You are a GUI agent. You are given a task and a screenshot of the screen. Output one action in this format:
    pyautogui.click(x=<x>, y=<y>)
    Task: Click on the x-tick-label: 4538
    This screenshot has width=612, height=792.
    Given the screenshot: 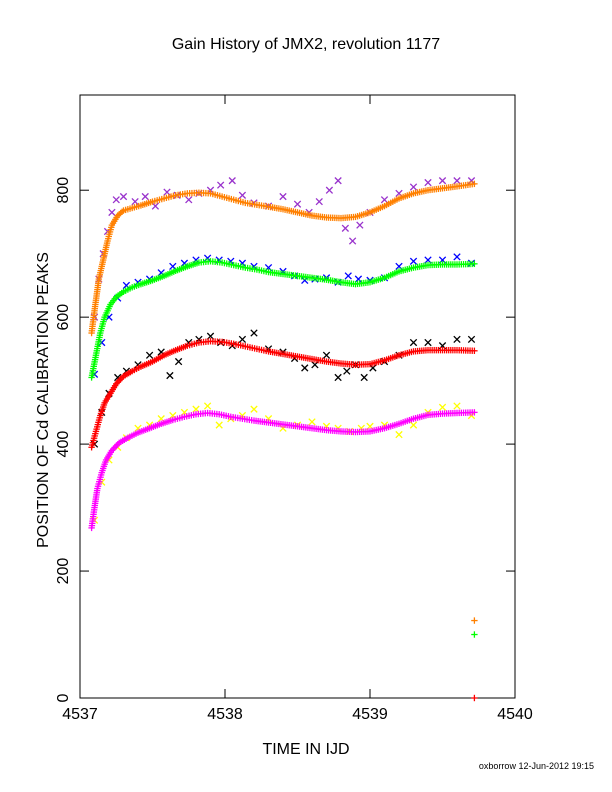 What is the action you would take?
    pyautogui.click(x=225, y=714)
    